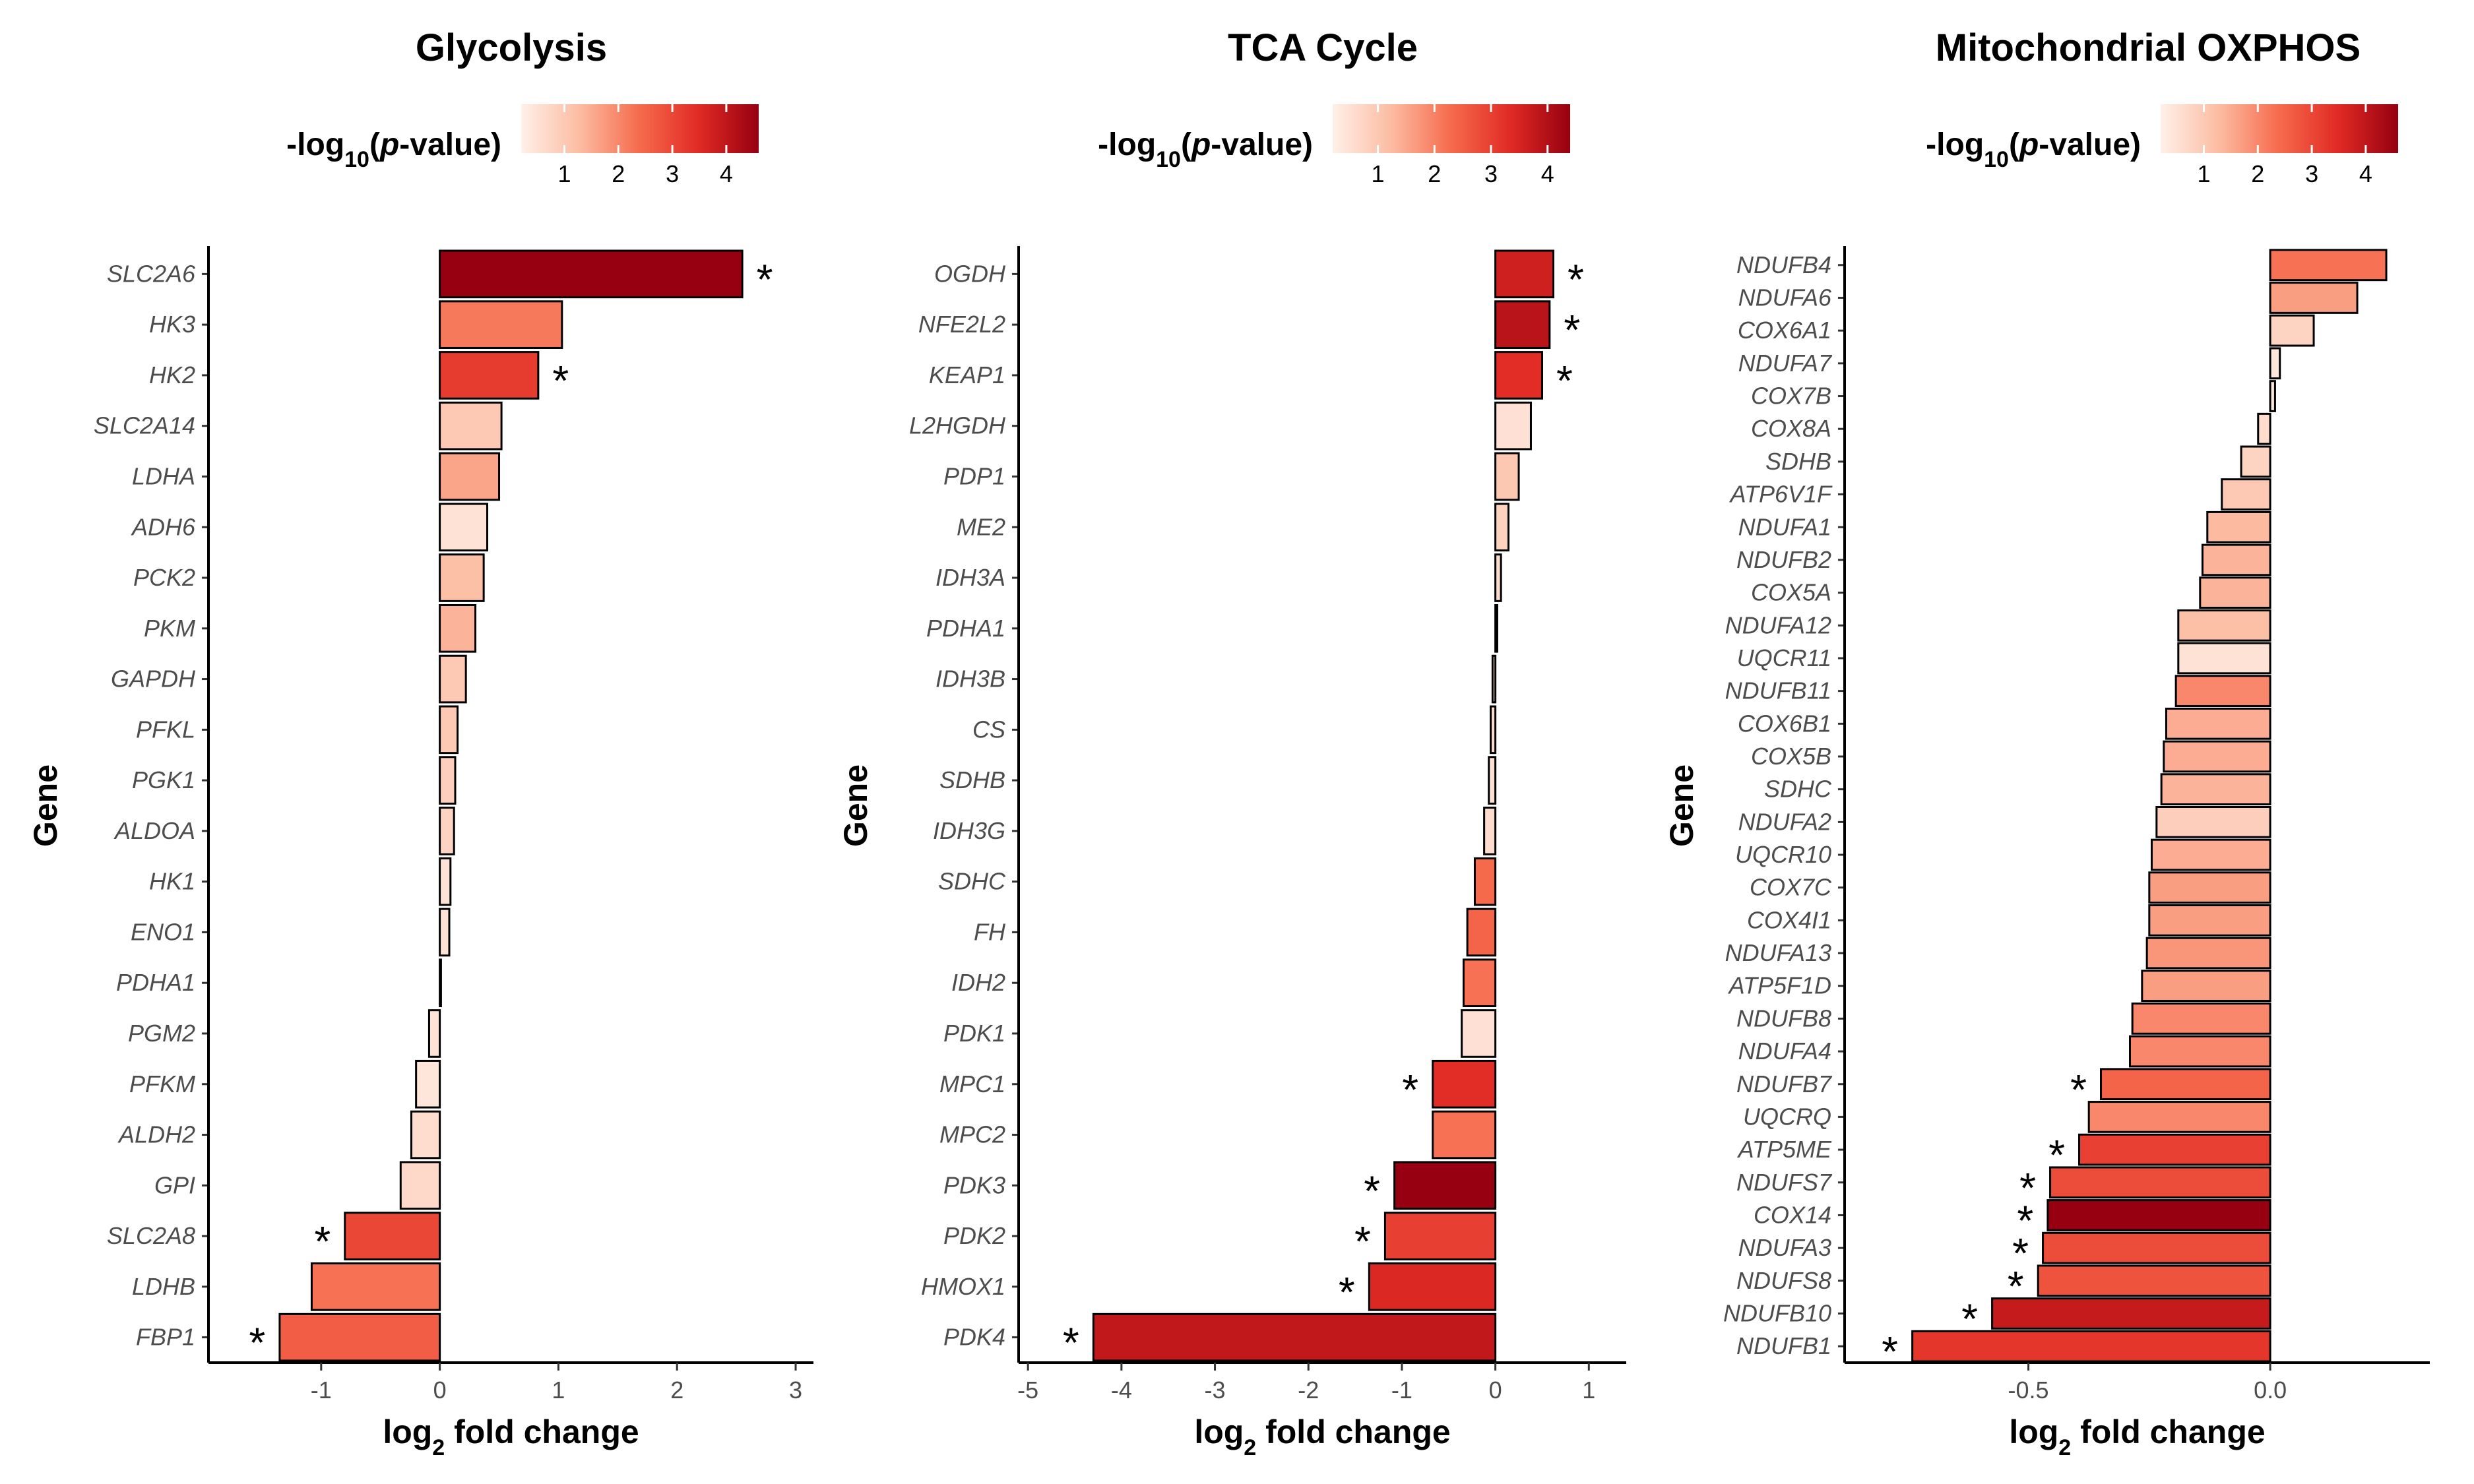  Describe the element at coordinates (558, 1390) in the screenshot. I see `x-tick-label: 1` at that location.